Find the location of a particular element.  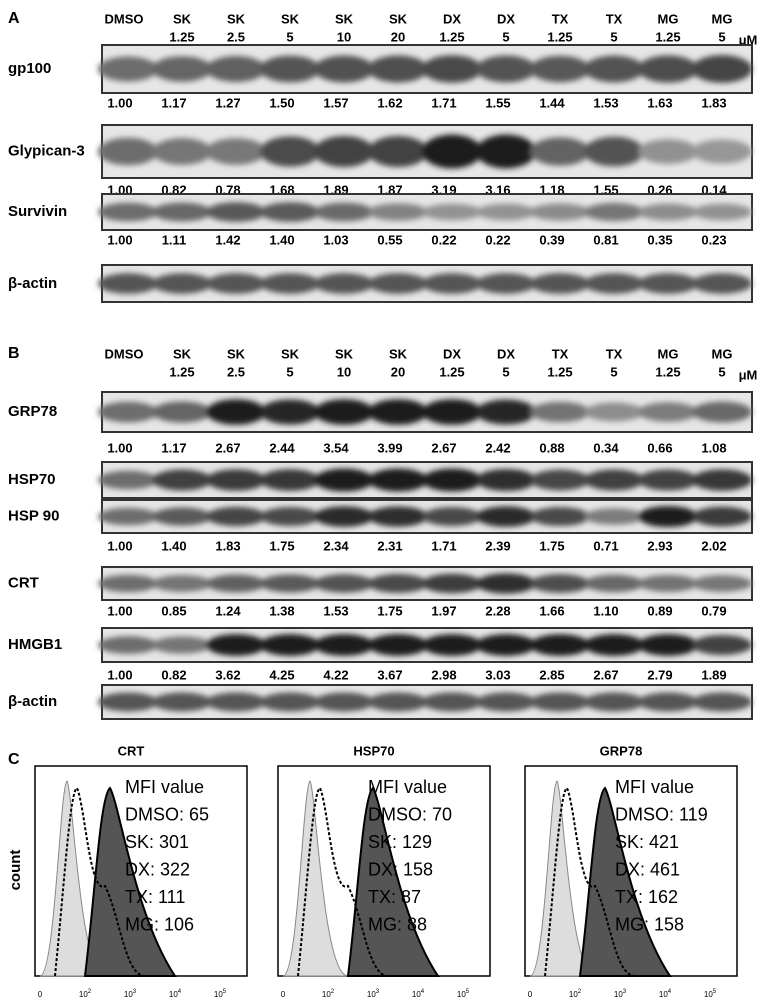

band-ratio: 1.63 is located at coordinates (659, 102).